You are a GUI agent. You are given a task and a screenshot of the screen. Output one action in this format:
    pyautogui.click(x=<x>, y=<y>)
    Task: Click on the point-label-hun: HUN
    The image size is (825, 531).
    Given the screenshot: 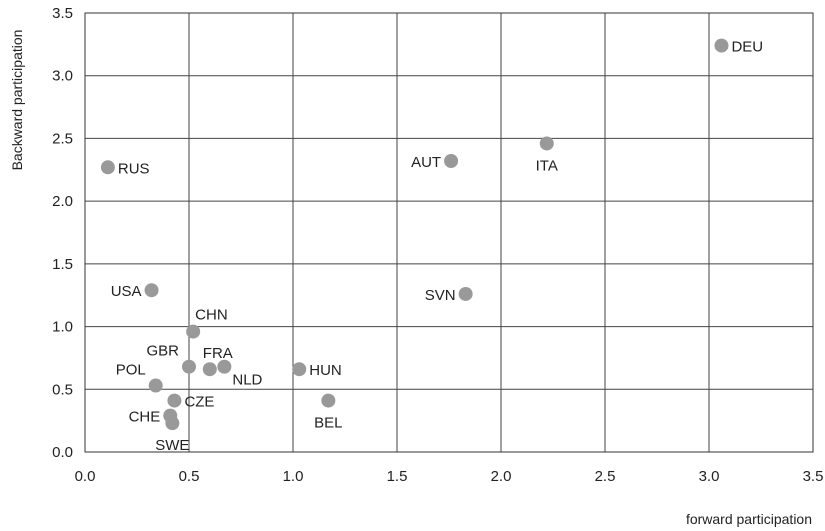 What is the action you would take?
    pyautogui.click(x=325, y=370)
    